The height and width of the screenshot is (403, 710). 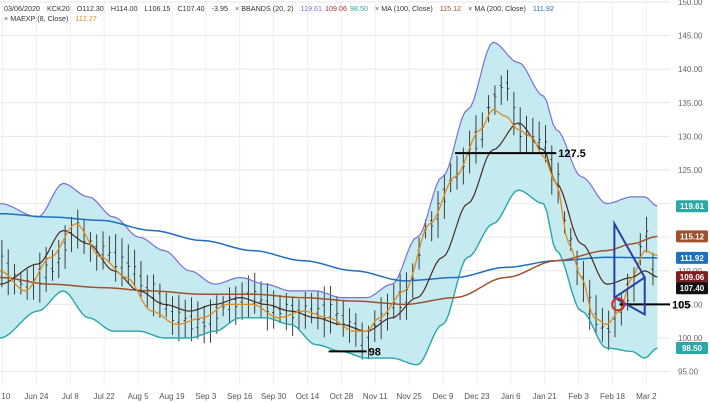 What do you see at coordinates (105, 396) in the screenshot?
I see `x-tick-label: Jul 22` at bounding box center [105, 396].